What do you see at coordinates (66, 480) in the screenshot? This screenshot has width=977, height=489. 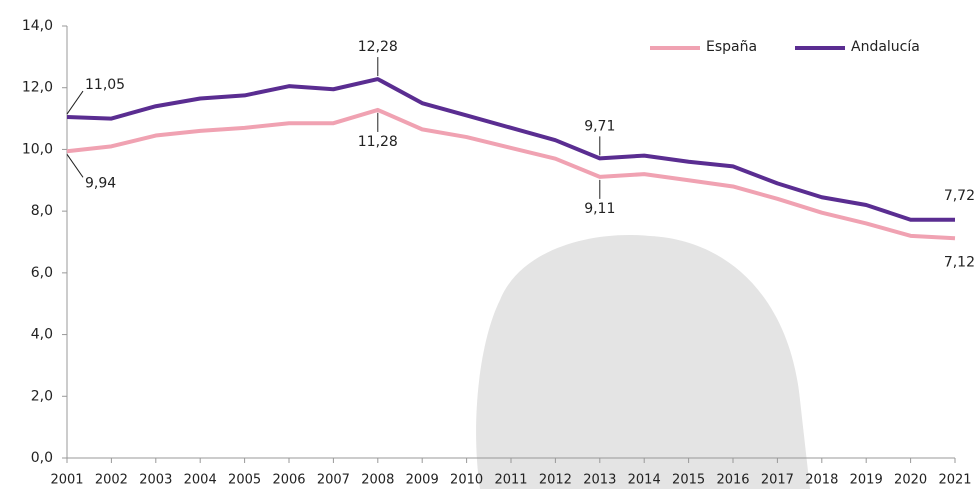 I see `x-tick-label: 2001` at bounding box center [66, 480].